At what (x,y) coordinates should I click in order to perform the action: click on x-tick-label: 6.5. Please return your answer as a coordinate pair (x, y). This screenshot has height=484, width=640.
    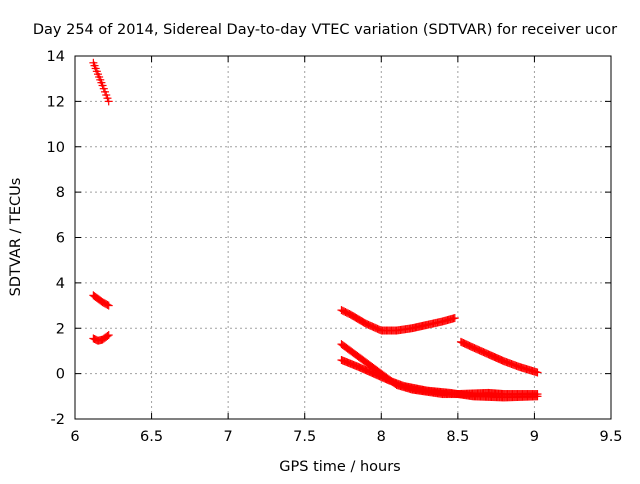
    Looking at the image, I should click on (151, 437).